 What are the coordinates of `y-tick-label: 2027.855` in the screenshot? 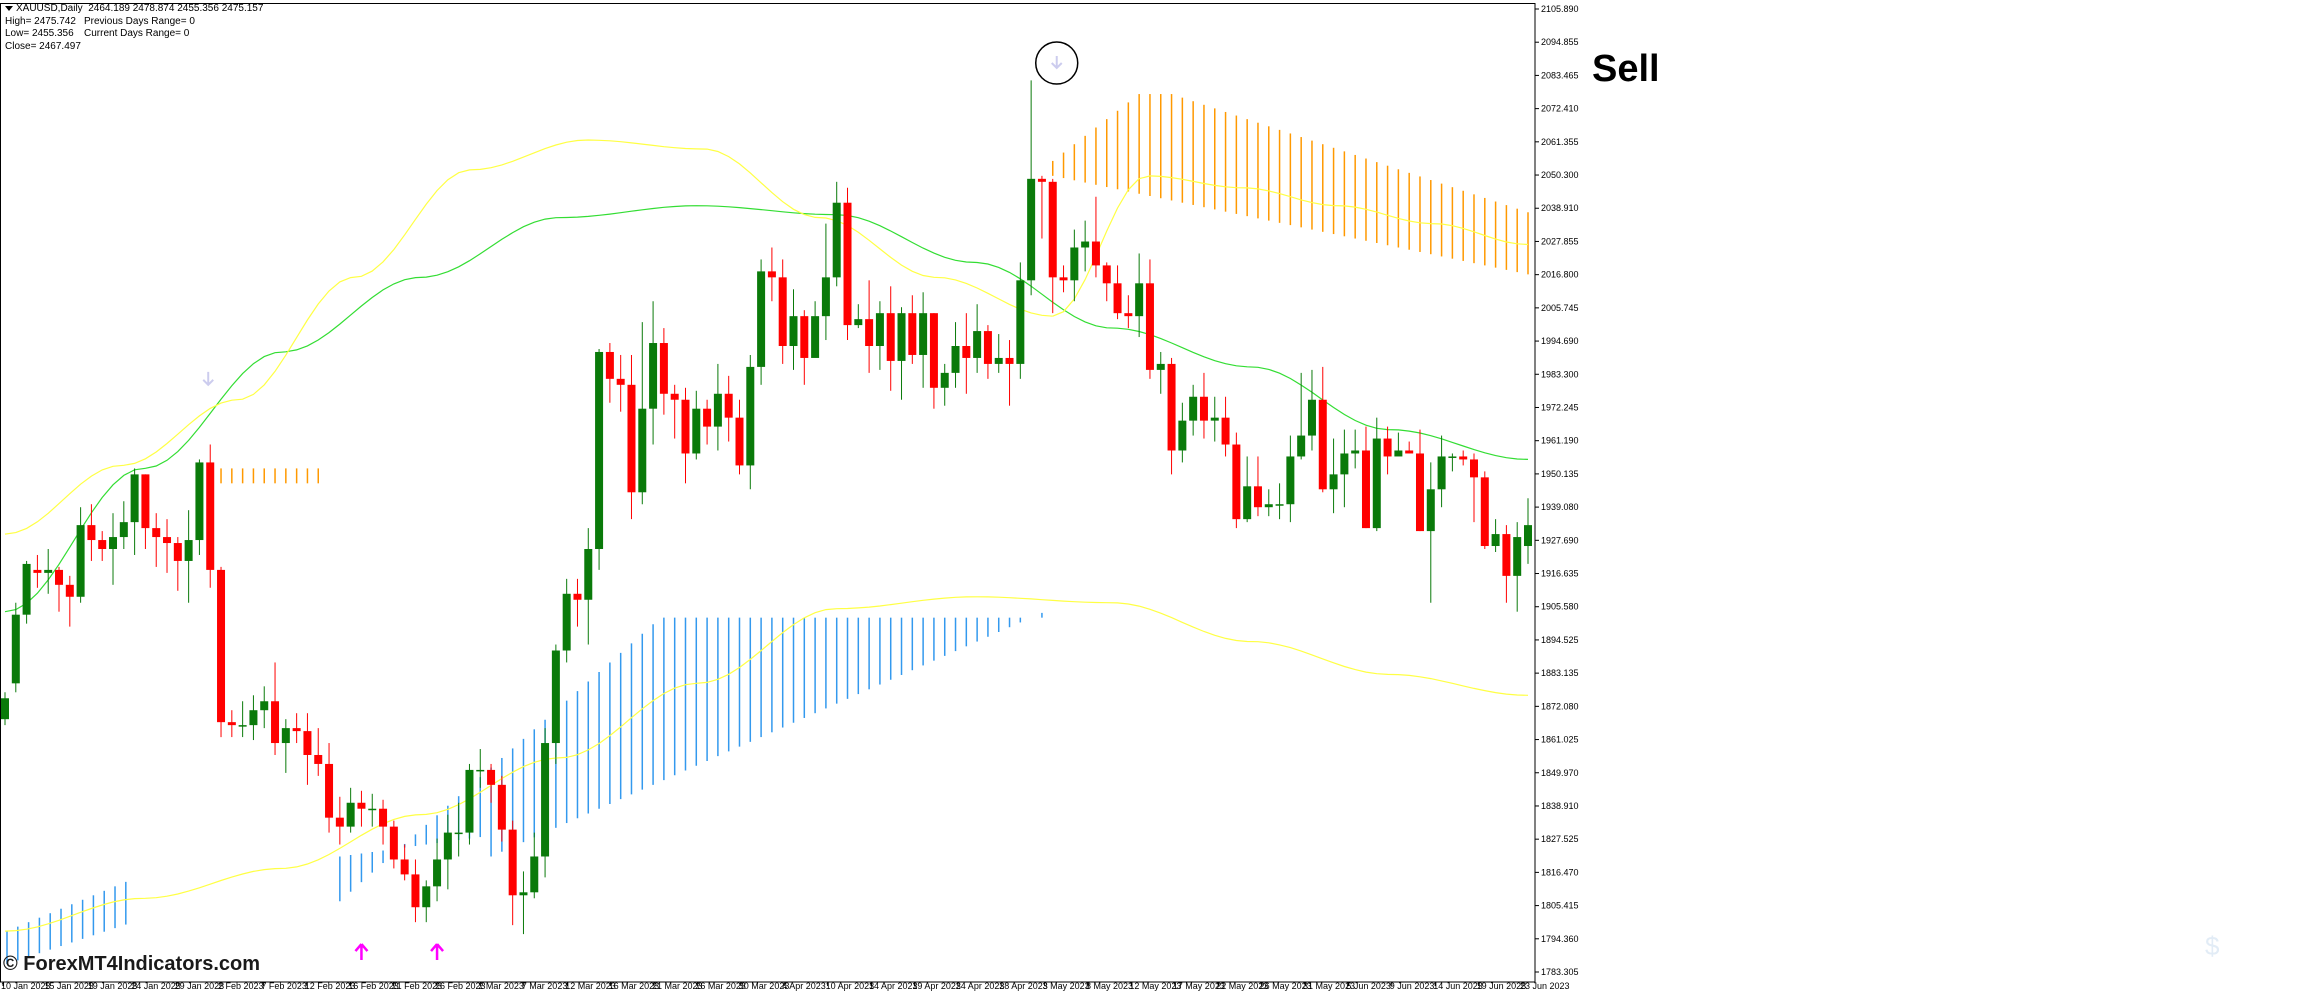 It's located at (1560, 241).